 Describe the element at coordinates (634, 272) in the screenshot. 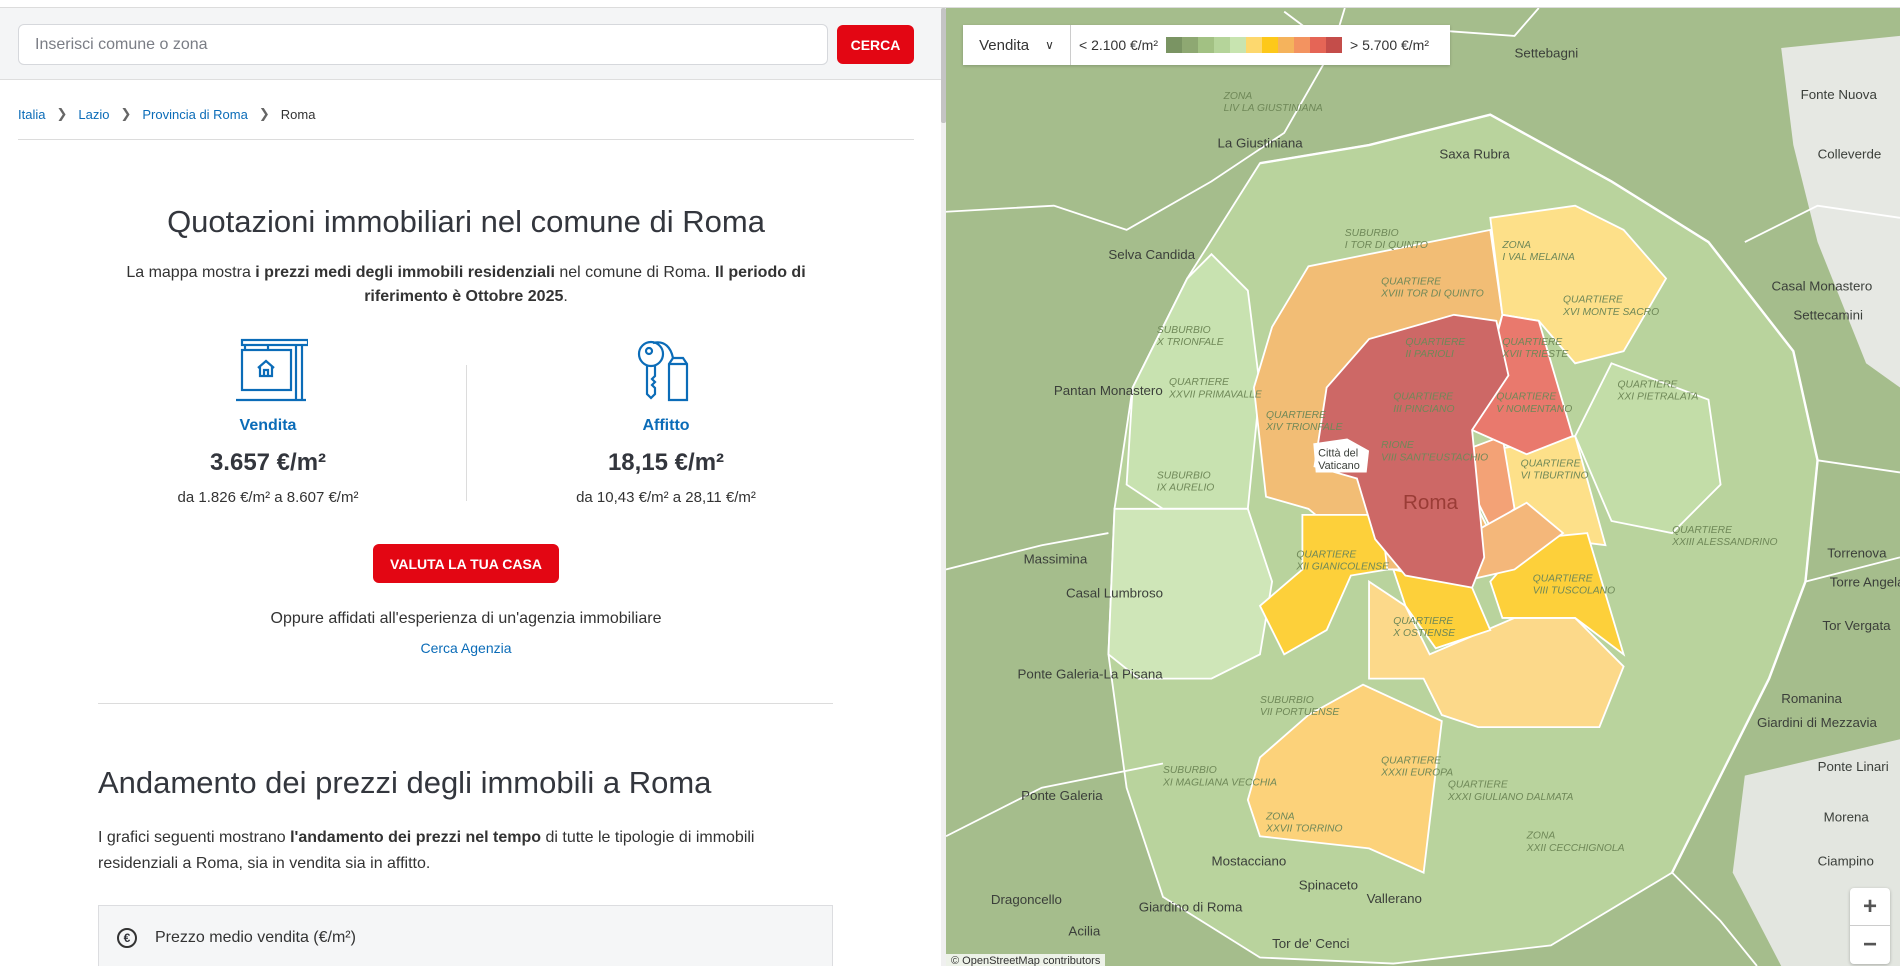

I see `text: nel comune di Roma.` at that location.